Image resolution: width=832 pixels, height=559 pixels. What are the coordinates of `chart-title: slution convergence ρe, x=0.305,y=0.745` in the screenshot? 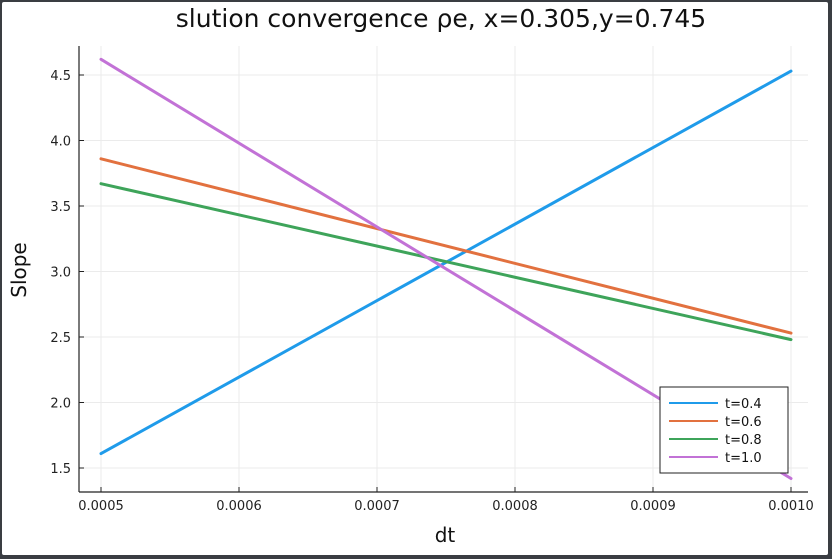 It's located at (441, 18).